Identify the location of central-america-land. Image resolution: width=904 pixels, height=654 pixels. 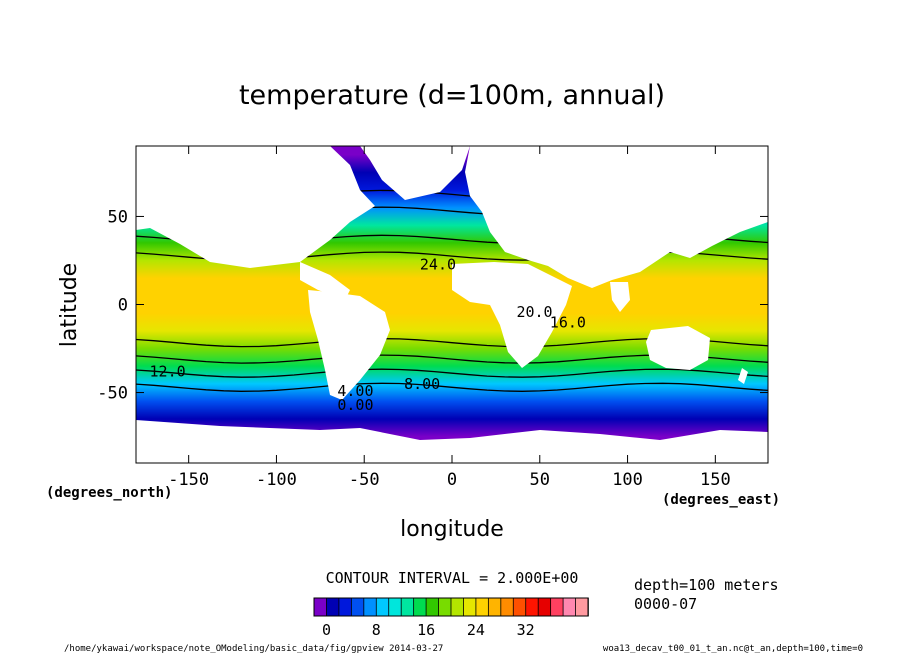
(325, 281).